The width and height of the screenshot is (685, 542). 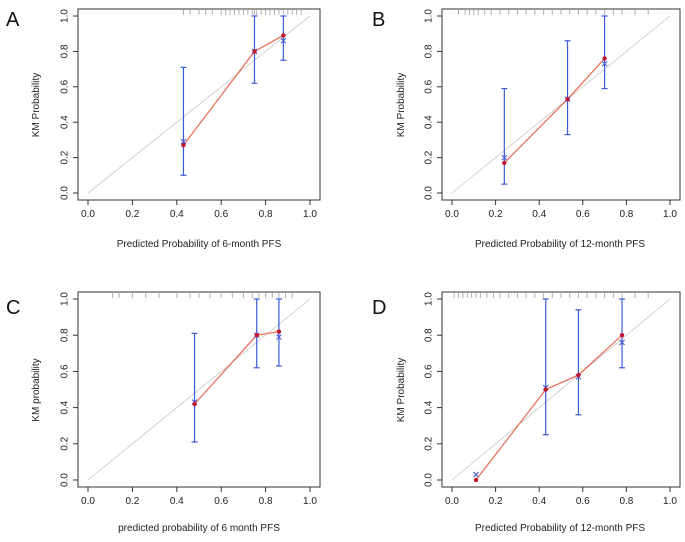 What do you see at coordinates (379, 308) in the screenshot?
I see `panel-letter: D` at bounding box center [379, 308].